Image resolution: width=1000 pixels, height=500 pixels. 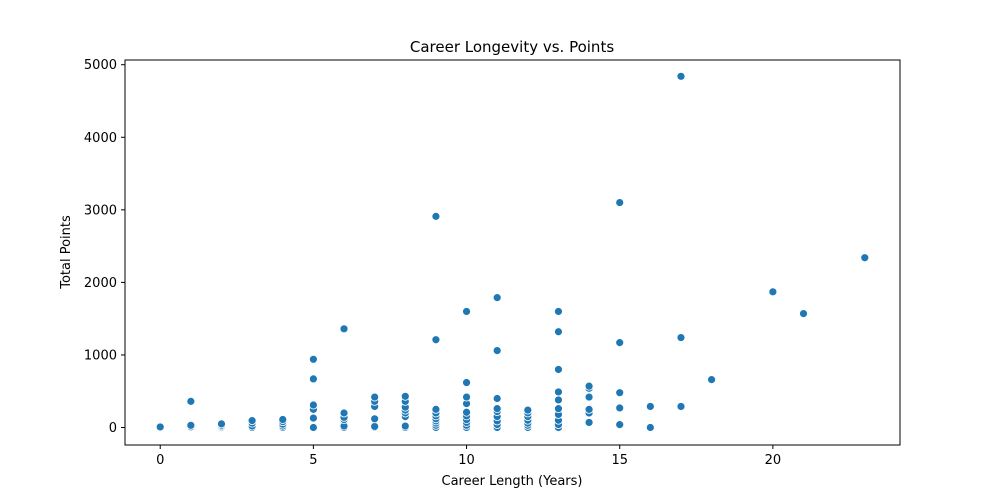 I want to click on y-tick-label: 5000, so click(x=100, y=65).